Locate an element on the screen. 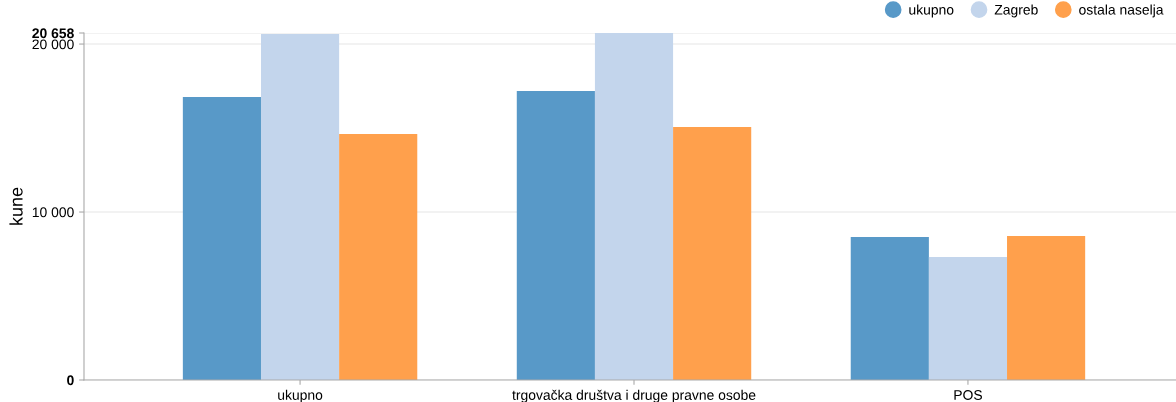  x-tick-label: POS is located at coordinates (968, 395).